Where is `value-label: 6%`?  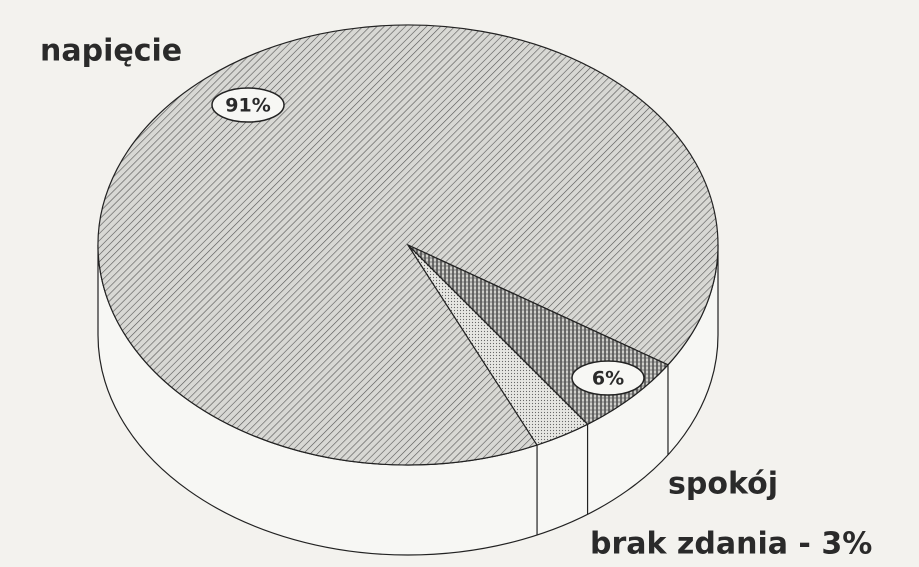
value-label: 6% is located at coordinates (608, 379).